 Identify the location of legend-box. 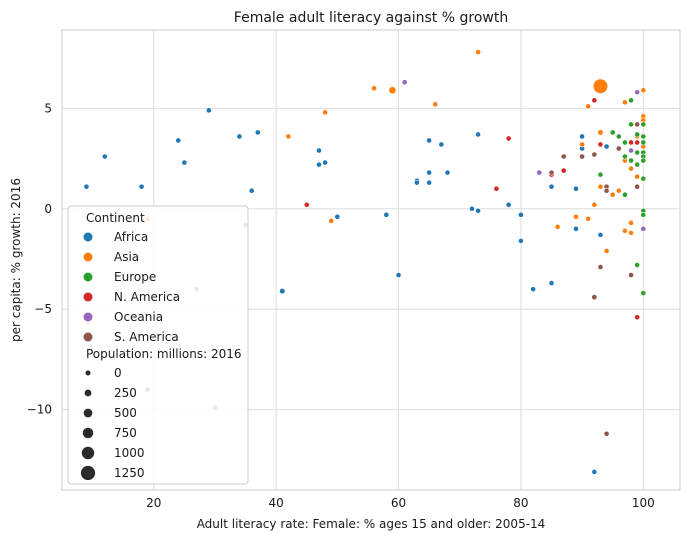
(158, 345).